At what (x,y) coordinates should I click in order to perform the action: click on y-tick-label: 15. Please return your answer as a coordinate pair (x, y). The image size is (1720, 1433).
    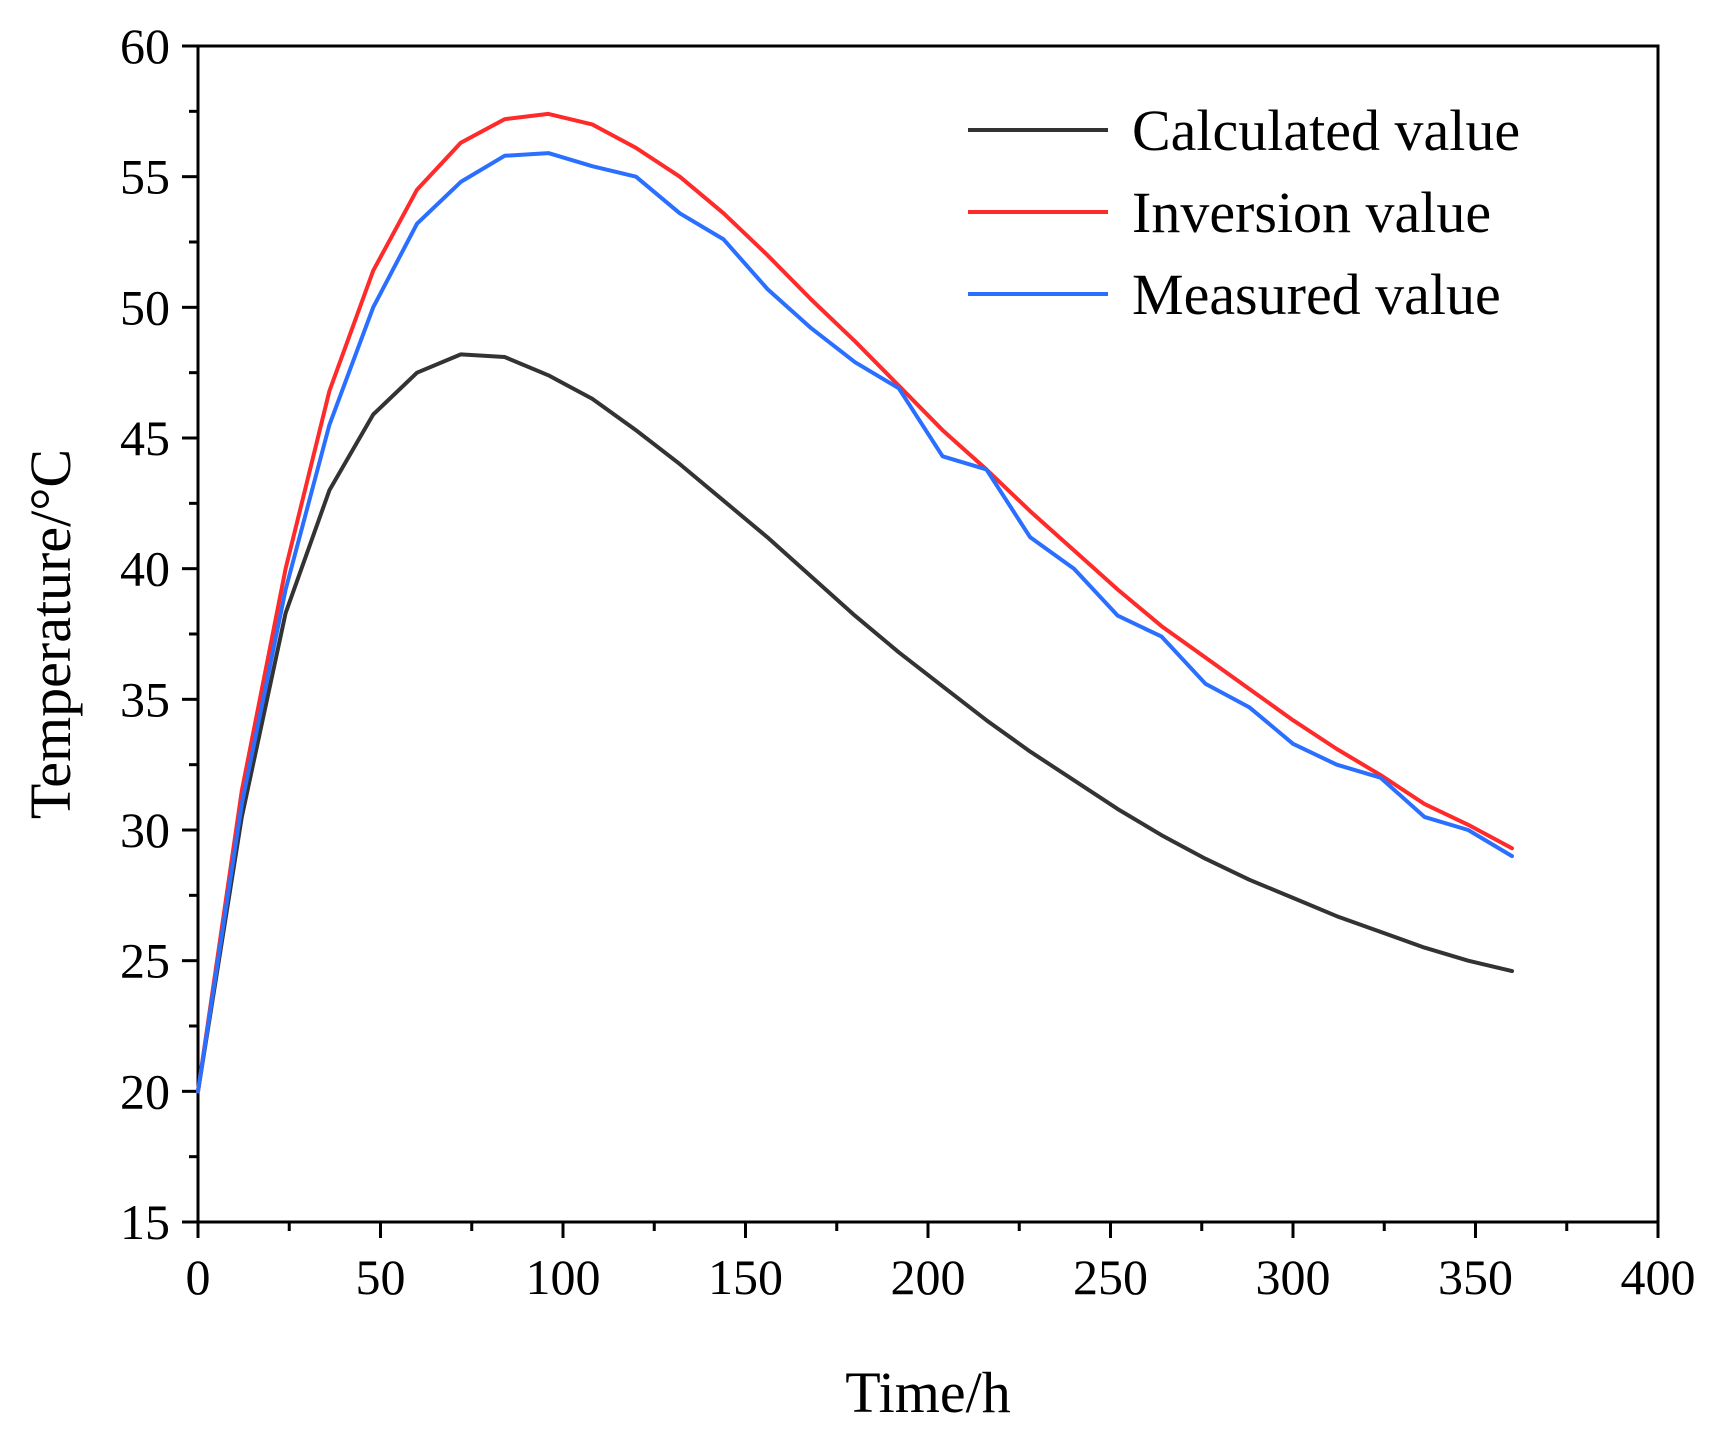
    Looking at the image, I should click on (145, 1222).